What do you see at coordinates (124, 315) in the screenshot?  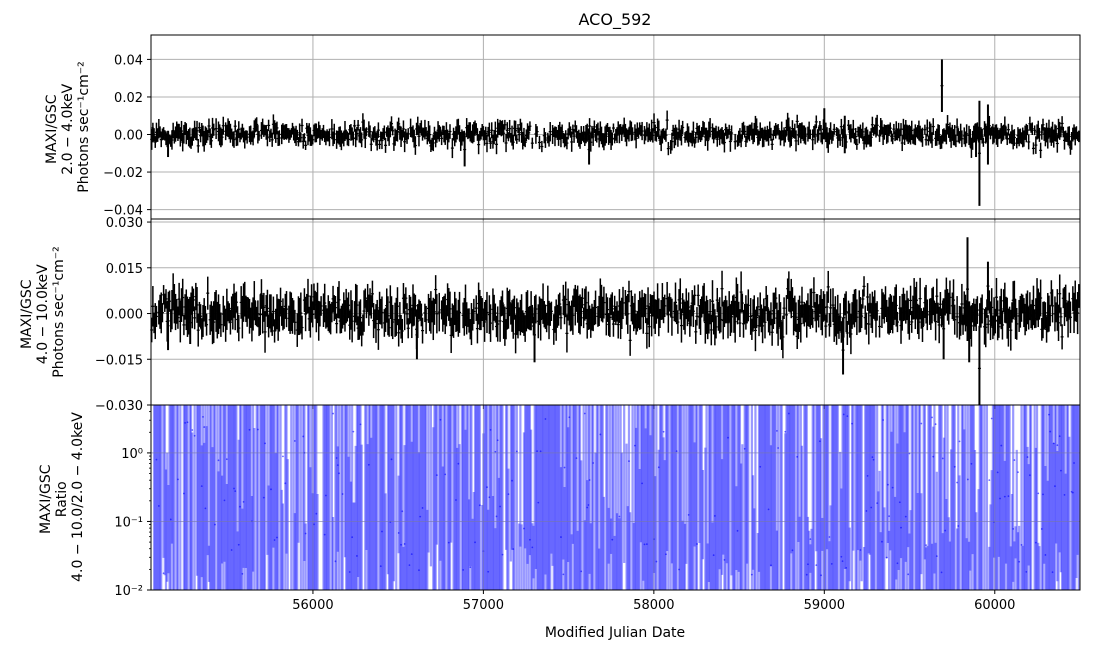 I see `y-tick-label: 0.000` at bounding box center [124, 315].